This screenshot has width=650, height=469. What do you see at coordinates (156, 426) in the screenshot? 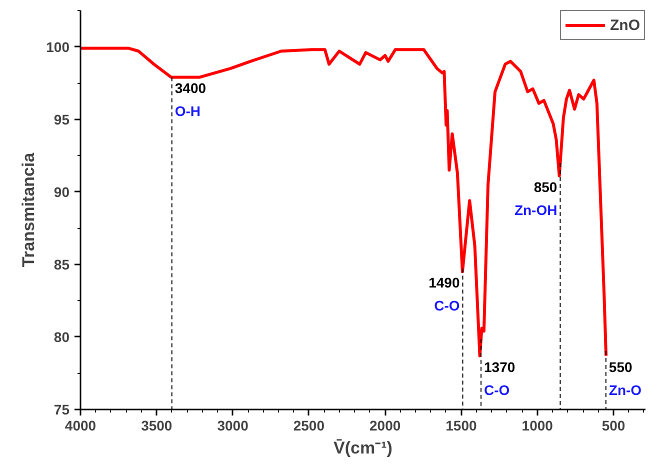
I see `x-tick-label: 3500` at bounding box center [156, 426].